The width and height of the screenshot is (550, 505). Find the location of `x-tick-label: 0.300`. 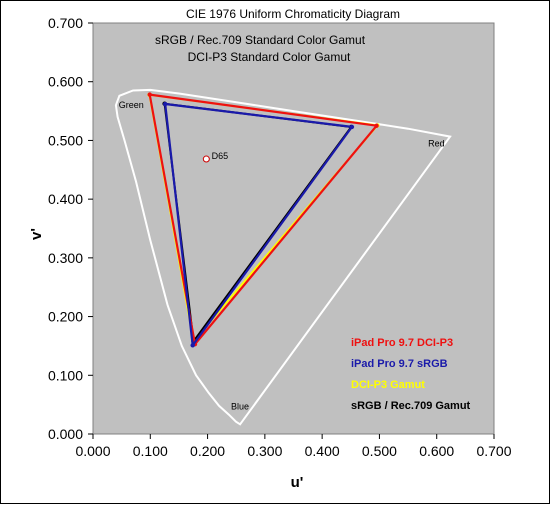

x-tick-label: 0.300 is located at coordinates (264, 451).